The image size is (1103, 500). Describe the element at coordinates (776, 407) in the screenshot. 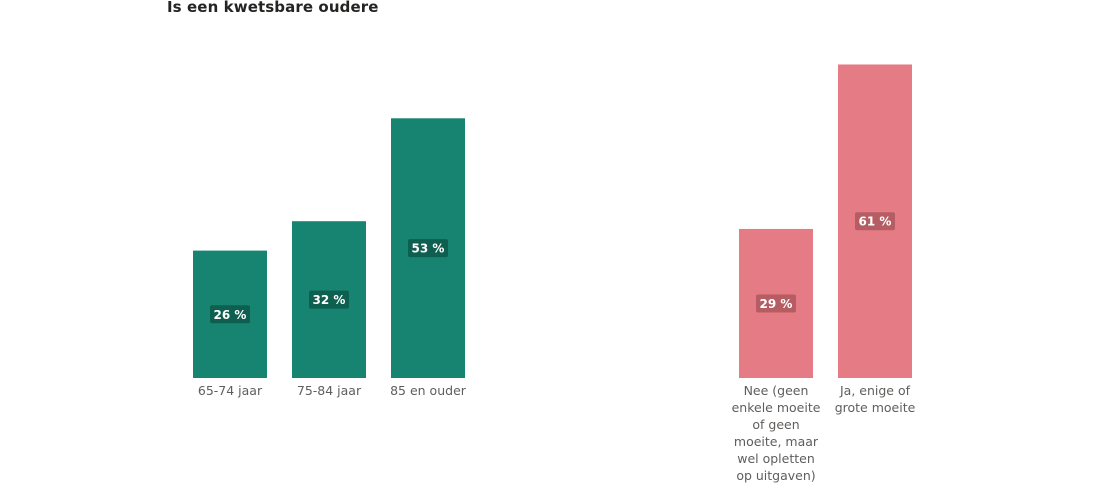

I see `category-label-line: enkele moeite` at that location.